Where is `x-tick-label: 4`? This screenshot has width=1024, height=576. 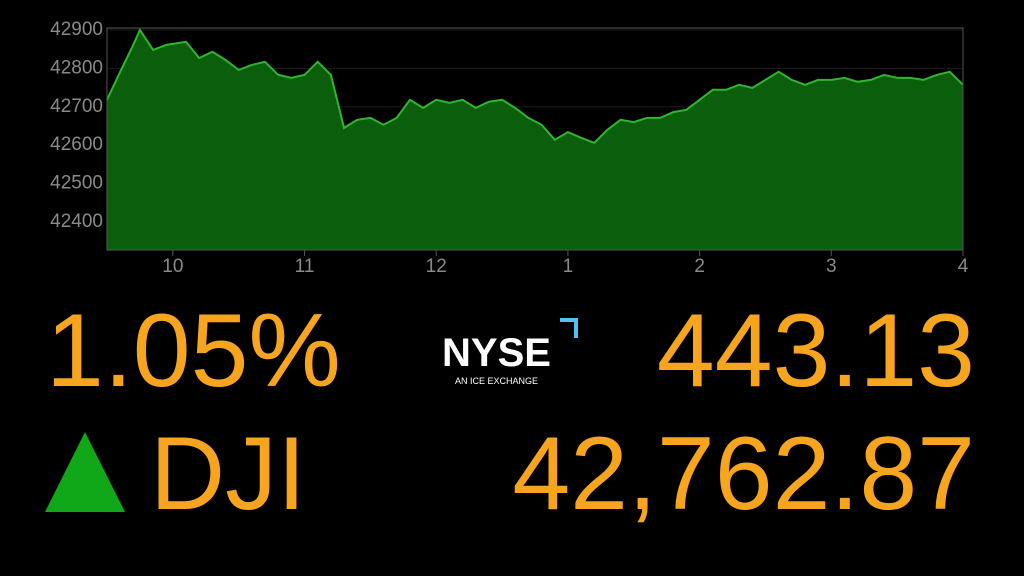
x-tick-label: 4 is located at coordinates (963, 266).